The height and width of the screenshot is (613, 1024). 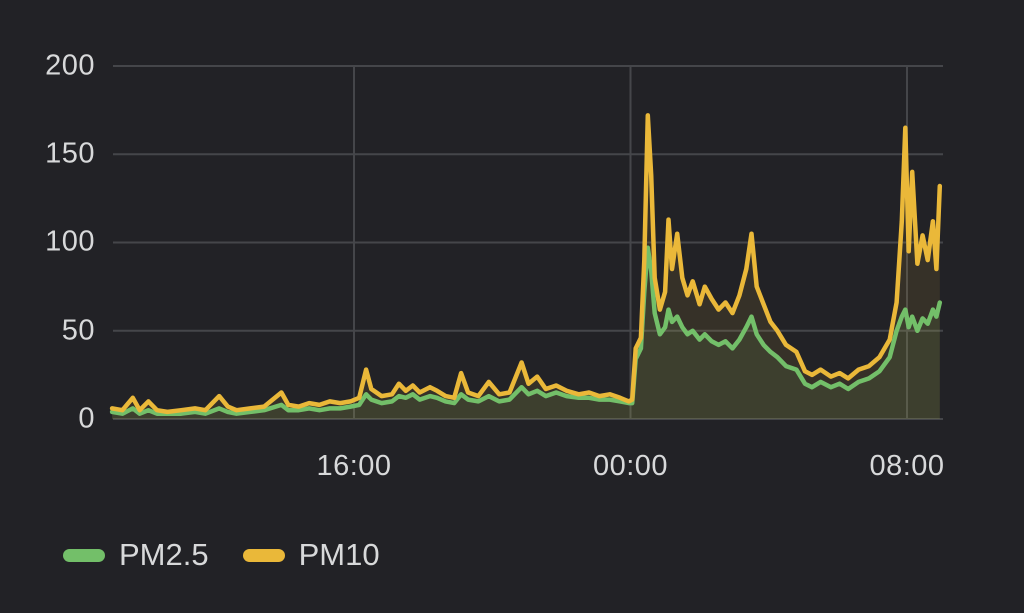 What do you see at coordinates (78, 330) in the screenshot?
I see `y-tick-50: 50` at bounding box center [78, 330].